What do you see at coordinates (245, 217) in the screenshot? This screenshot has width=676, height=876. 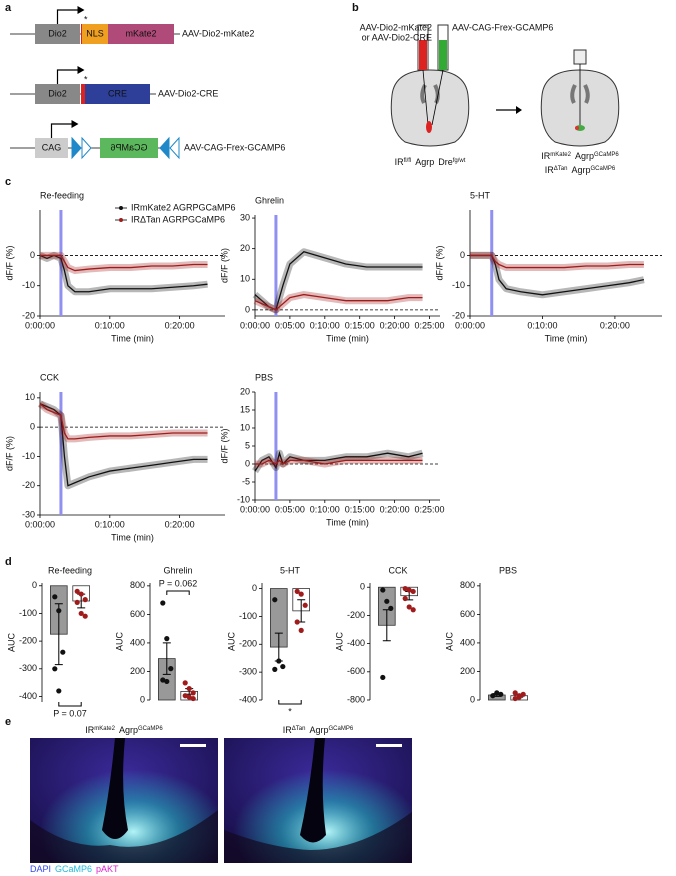 I see `y-tick-label: 30` at bounding box center [245, 217].